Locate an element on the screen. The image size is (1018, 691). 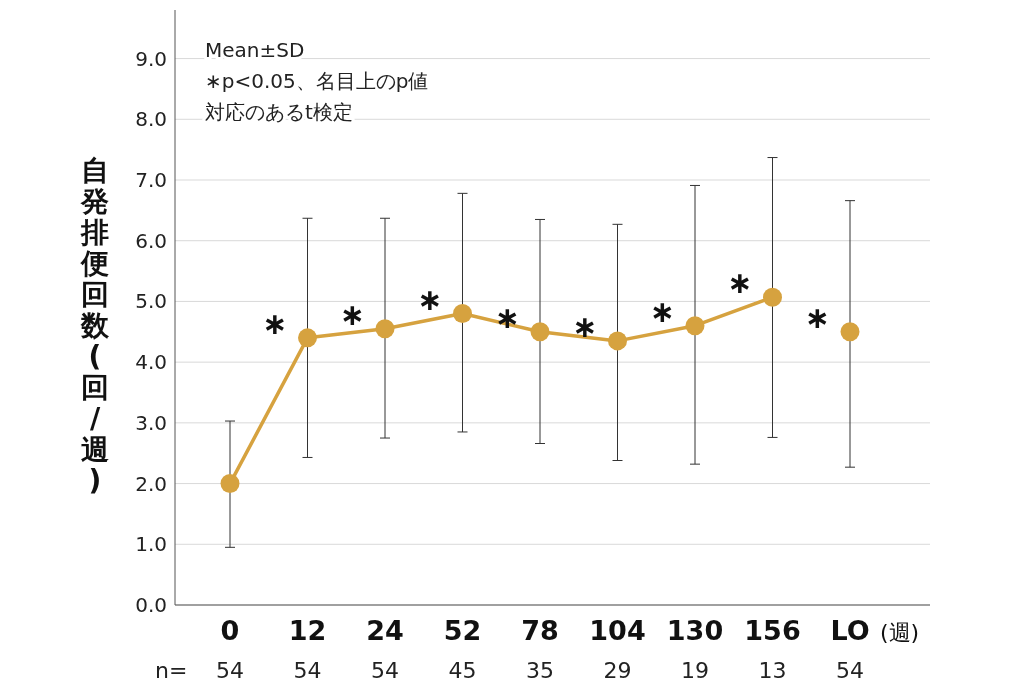
x-tick-label: LO is located at coordinates (850, 630).